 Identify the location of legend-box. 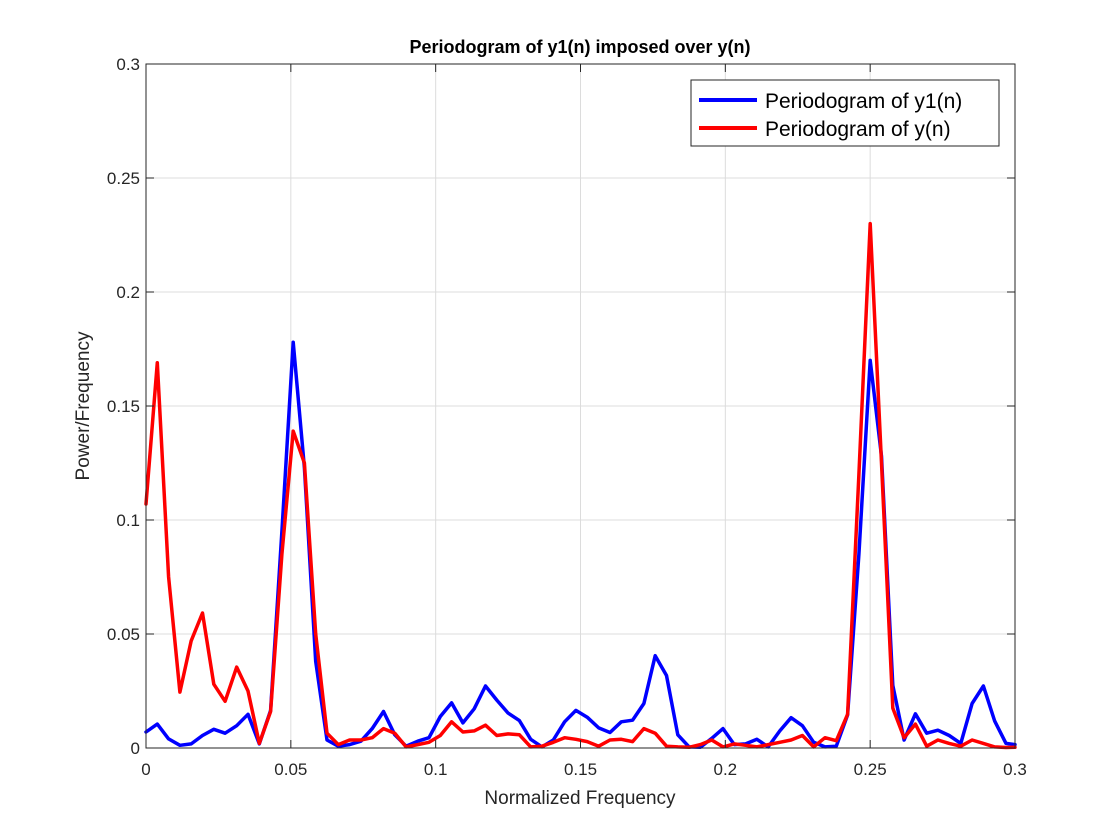
(845, 113).